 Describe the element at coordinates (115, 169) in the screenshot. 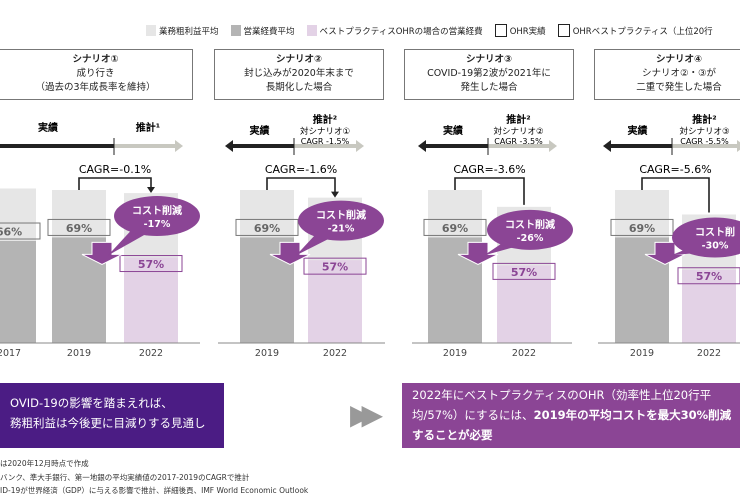

I see `cagr-label: CAGR=-0.1%` at that location.